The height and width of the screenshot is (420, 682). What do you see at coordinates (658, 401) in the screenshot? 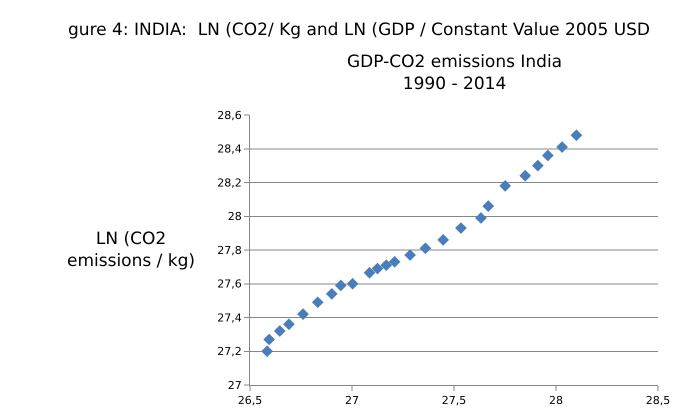
I see `x-tick-label: 28,5` at bounding box center [658, 401].